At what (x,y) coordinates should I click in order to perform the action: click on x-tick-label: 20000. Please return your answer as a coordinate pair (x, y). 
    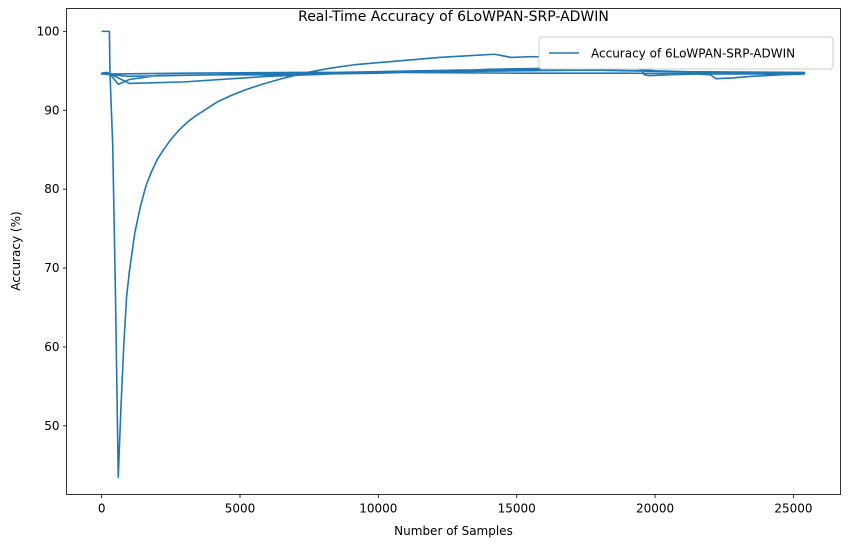
    Looking at the image, I should click on (655, 509).